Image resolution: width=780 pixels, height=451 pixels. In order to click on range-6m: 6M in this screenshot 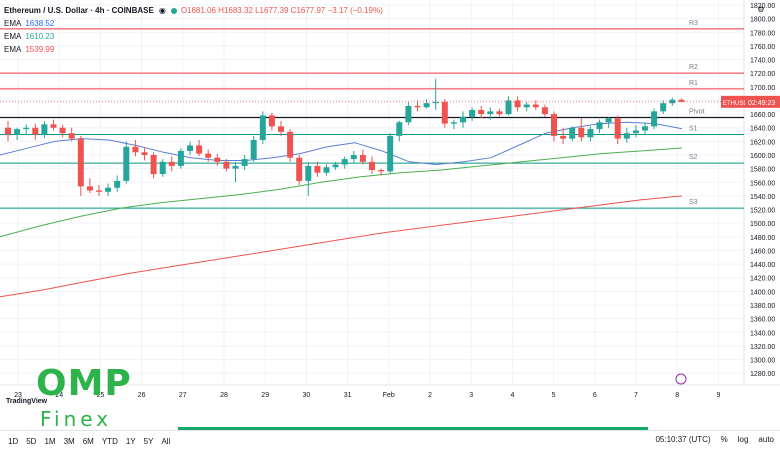, I will do `click(88, 441)`.